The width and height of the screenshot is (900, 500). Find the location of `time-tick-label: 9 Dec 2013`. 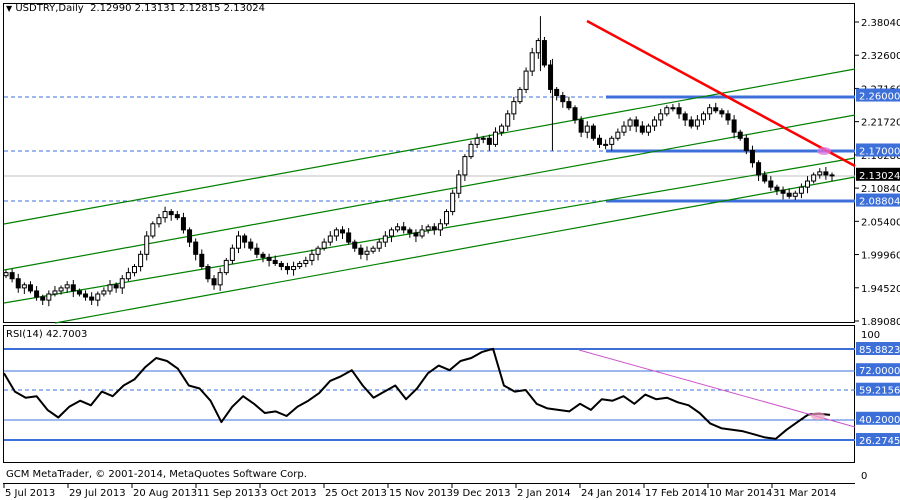

time-tick-label: 9 Dec 2013 is located at coordinates (482, 493).